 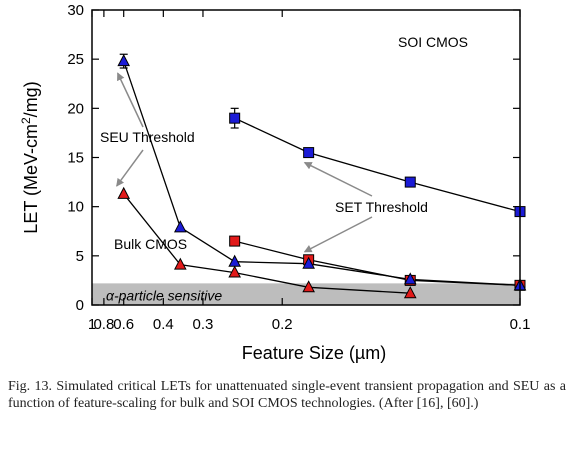 I want to click on y-axis-title-suffix: /mg), so click(x=31, y=99).